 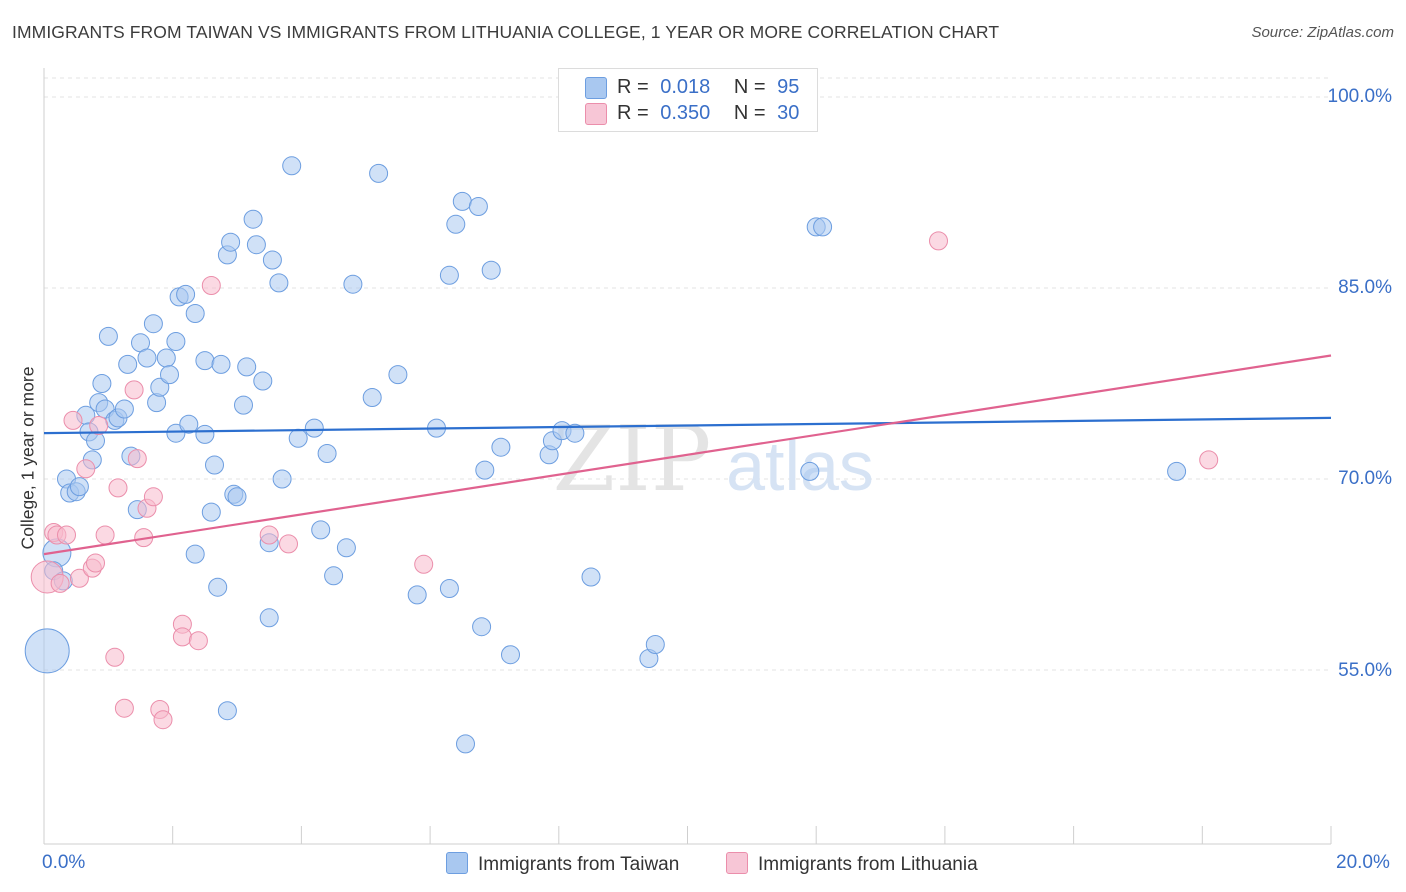 What do you see at coordinates (688, 100) in the screenshot?
I see `correlation-legend: R = 0.018 N = 95 R = 0.350 N = 30` at bounding box center [688, 100].